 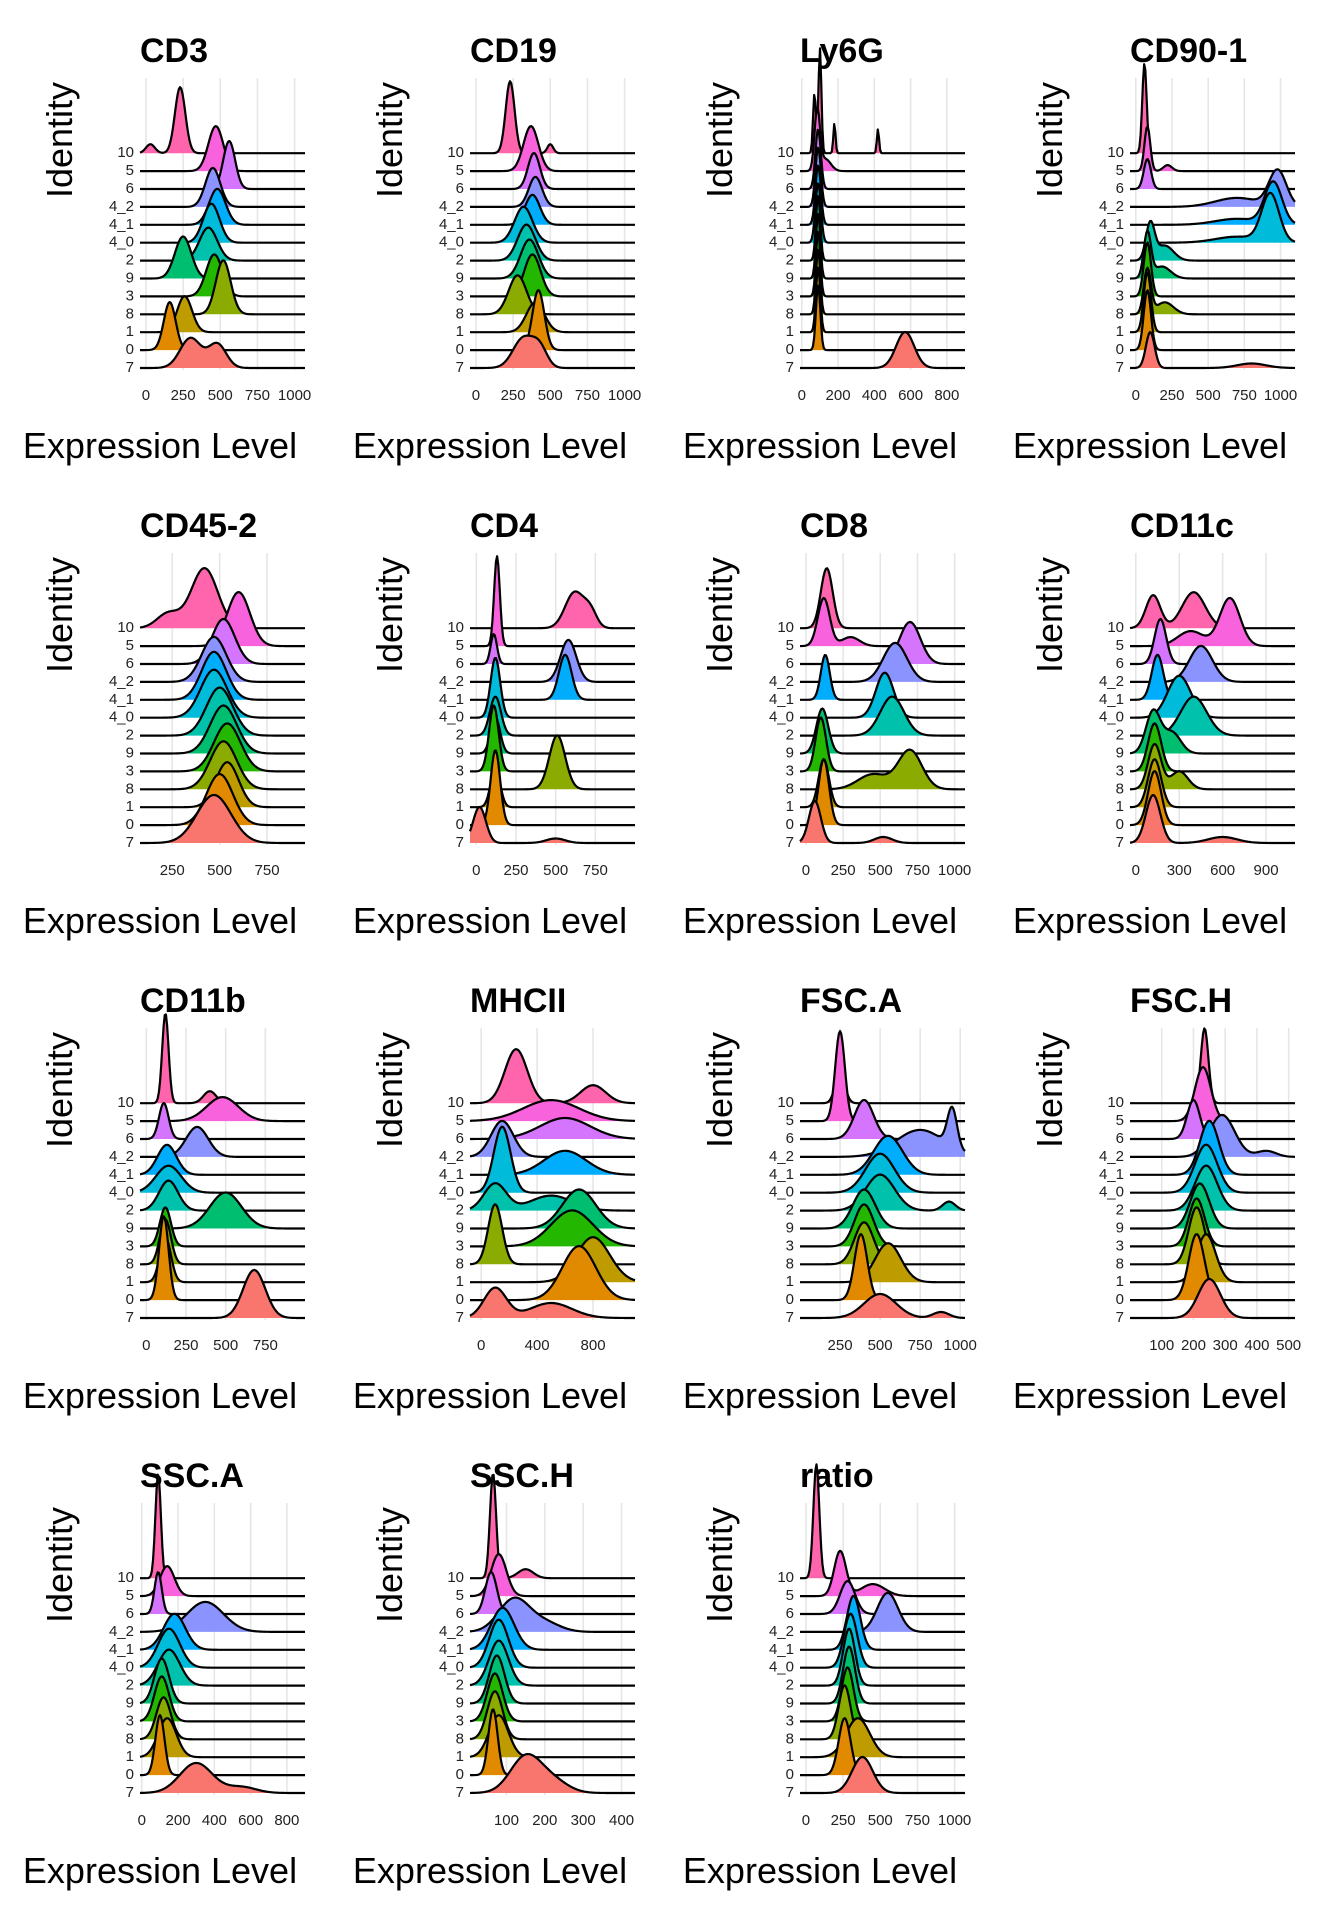 I want to click on panel-title: SSC.H, so click(x=522, y=1476).